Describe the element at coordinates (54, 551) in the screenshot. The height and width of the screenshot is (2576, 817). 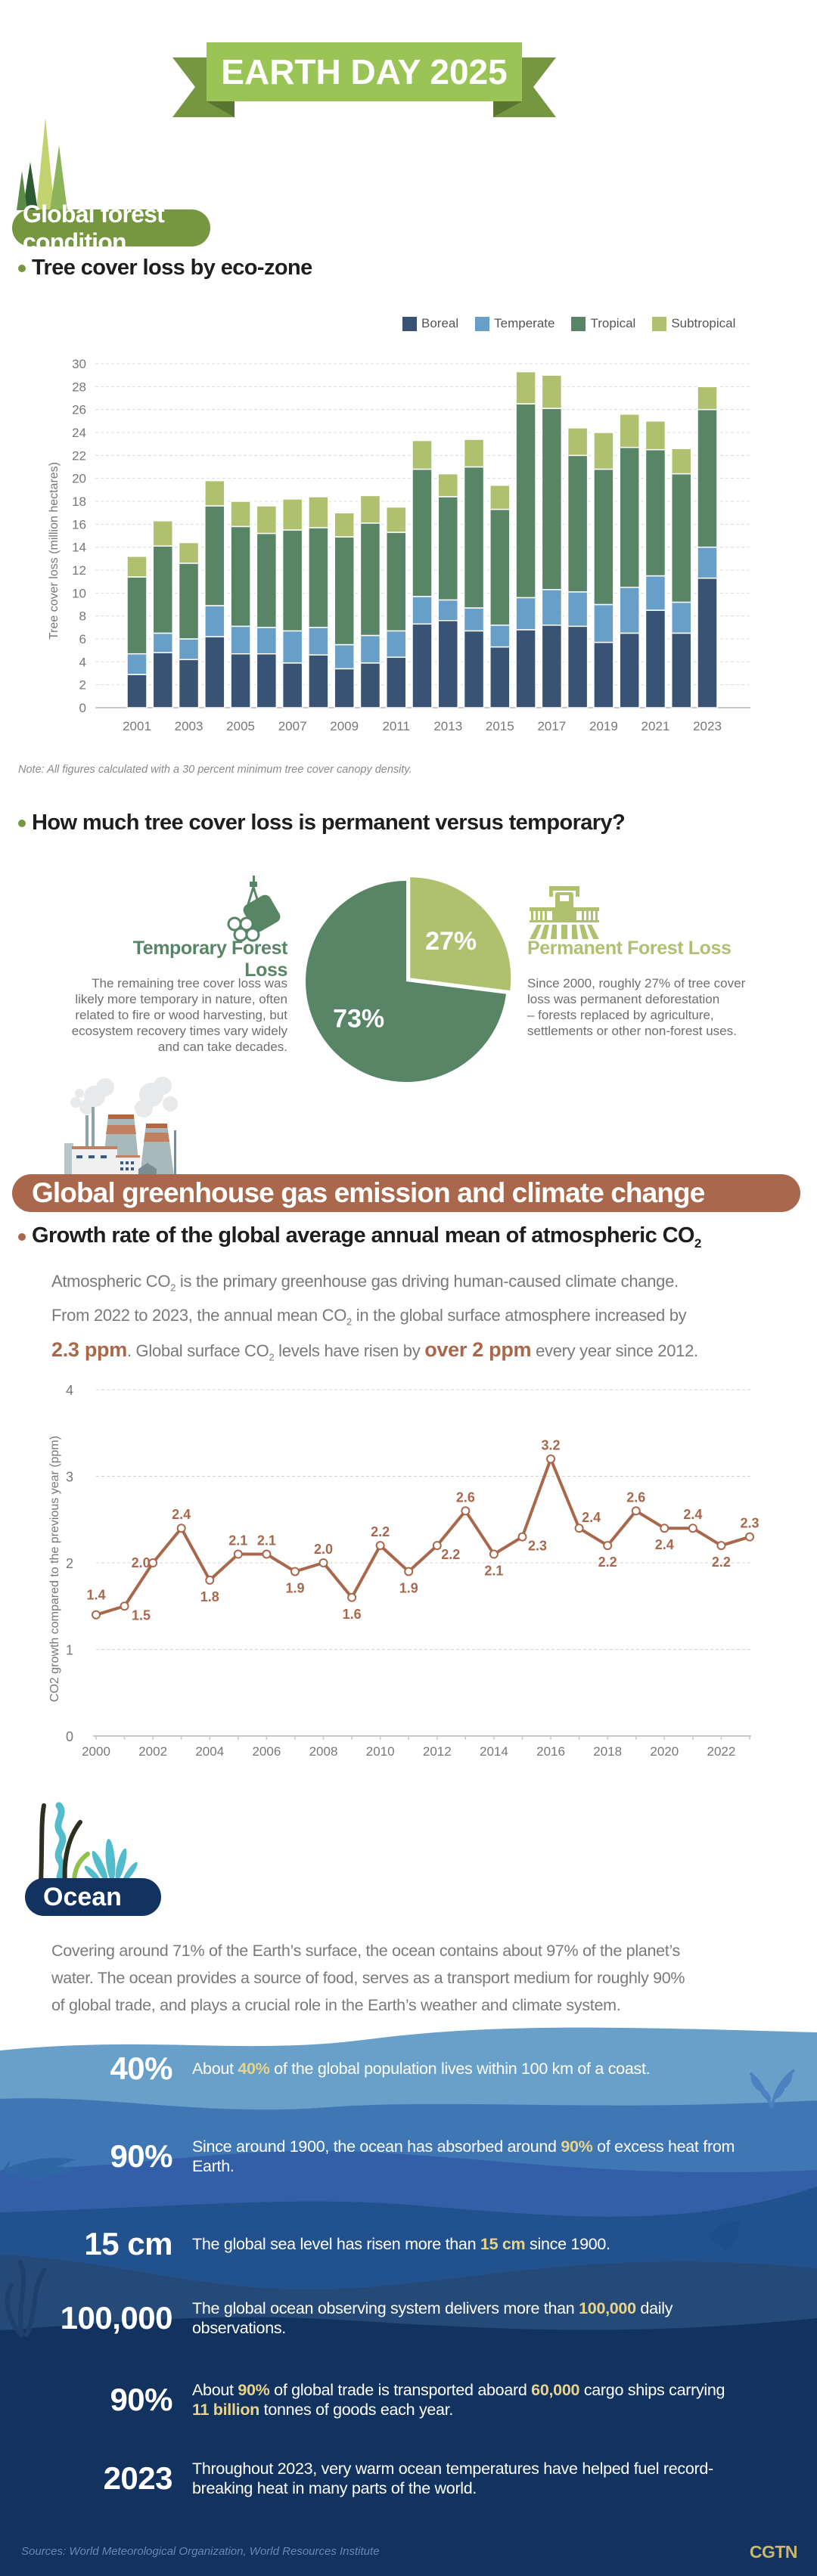
I see `y-axis-label: Tree cover loss (million hectares)` at that location.